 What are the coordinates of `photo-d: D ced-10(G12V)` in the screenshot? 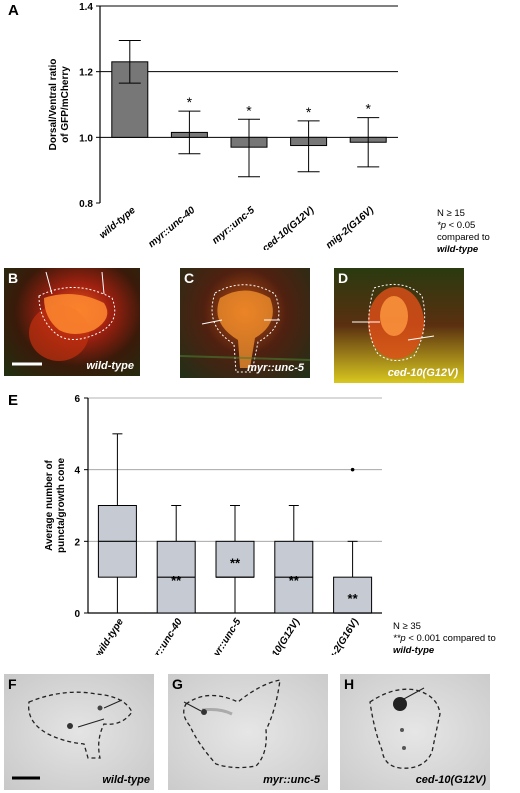 It's located at (399, 325).